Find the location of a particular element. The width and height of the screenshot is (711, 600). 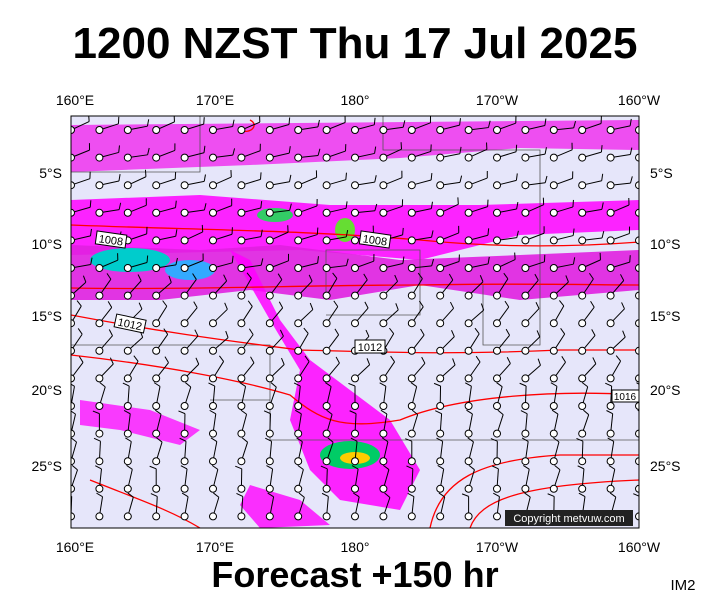

isobar-label-box is located at coordinates (625, 396).